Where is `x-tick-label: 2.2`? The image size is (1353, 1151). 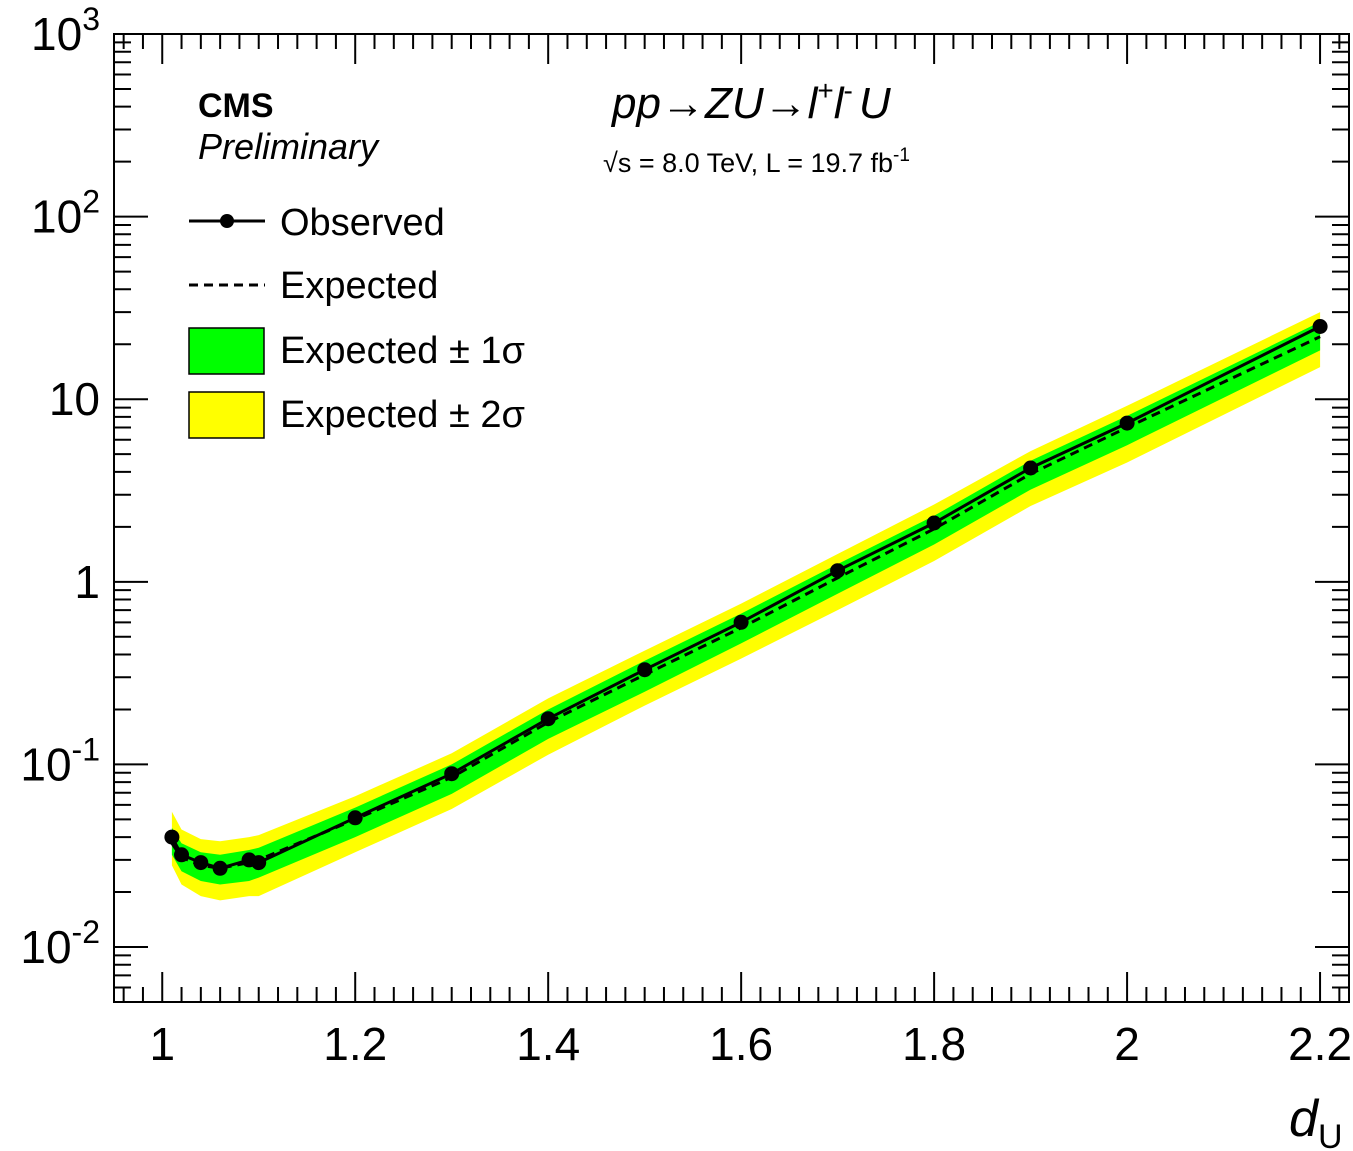 x-tick-label: 2.2 is located at coordinates (1320, 1044).